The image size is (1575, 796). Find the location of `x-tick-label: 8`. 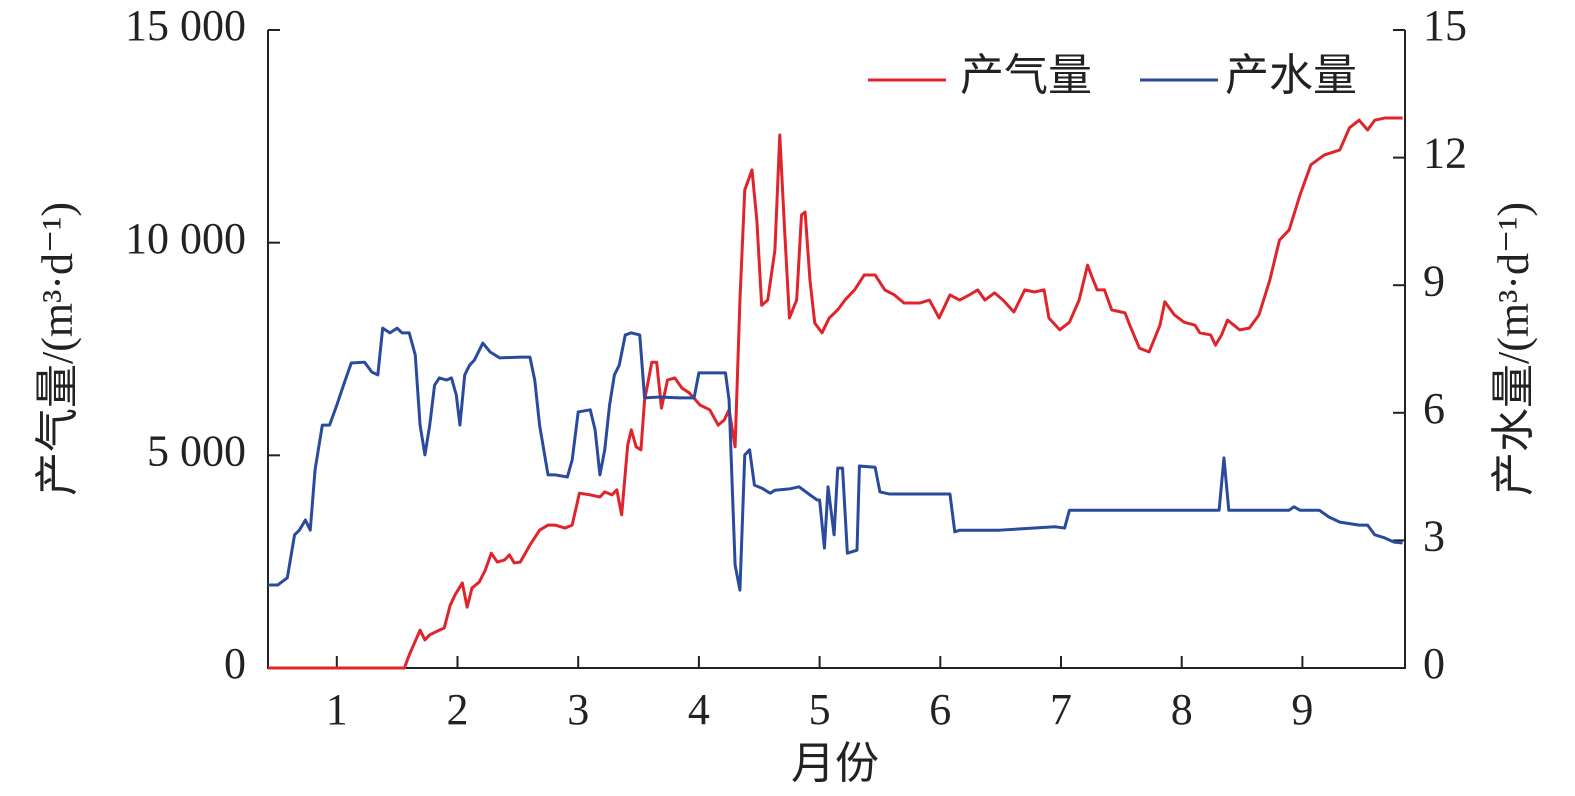

x-tick-label: 8 is located at coordinates (1182, 709).